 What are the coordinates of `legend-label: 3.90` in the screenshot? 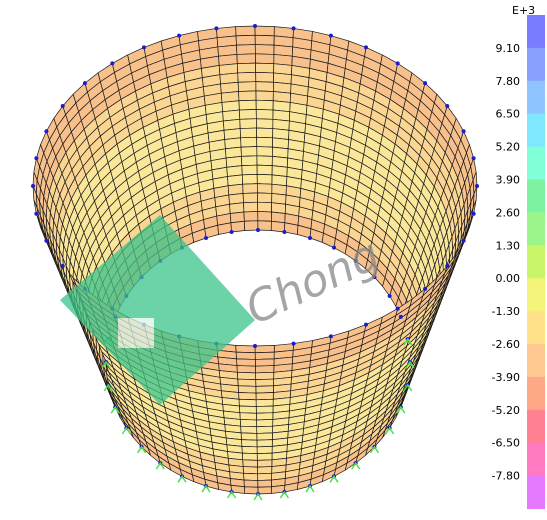 It's located at (508, 180).